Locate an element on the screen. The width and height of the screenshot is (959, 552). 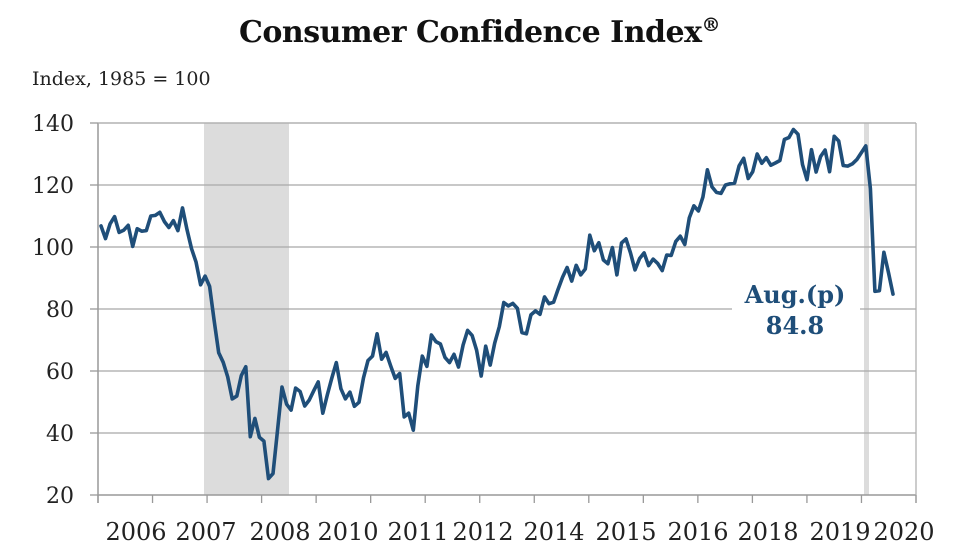
annotation-value-label: 84.8 is located at coordinates (795, 325).